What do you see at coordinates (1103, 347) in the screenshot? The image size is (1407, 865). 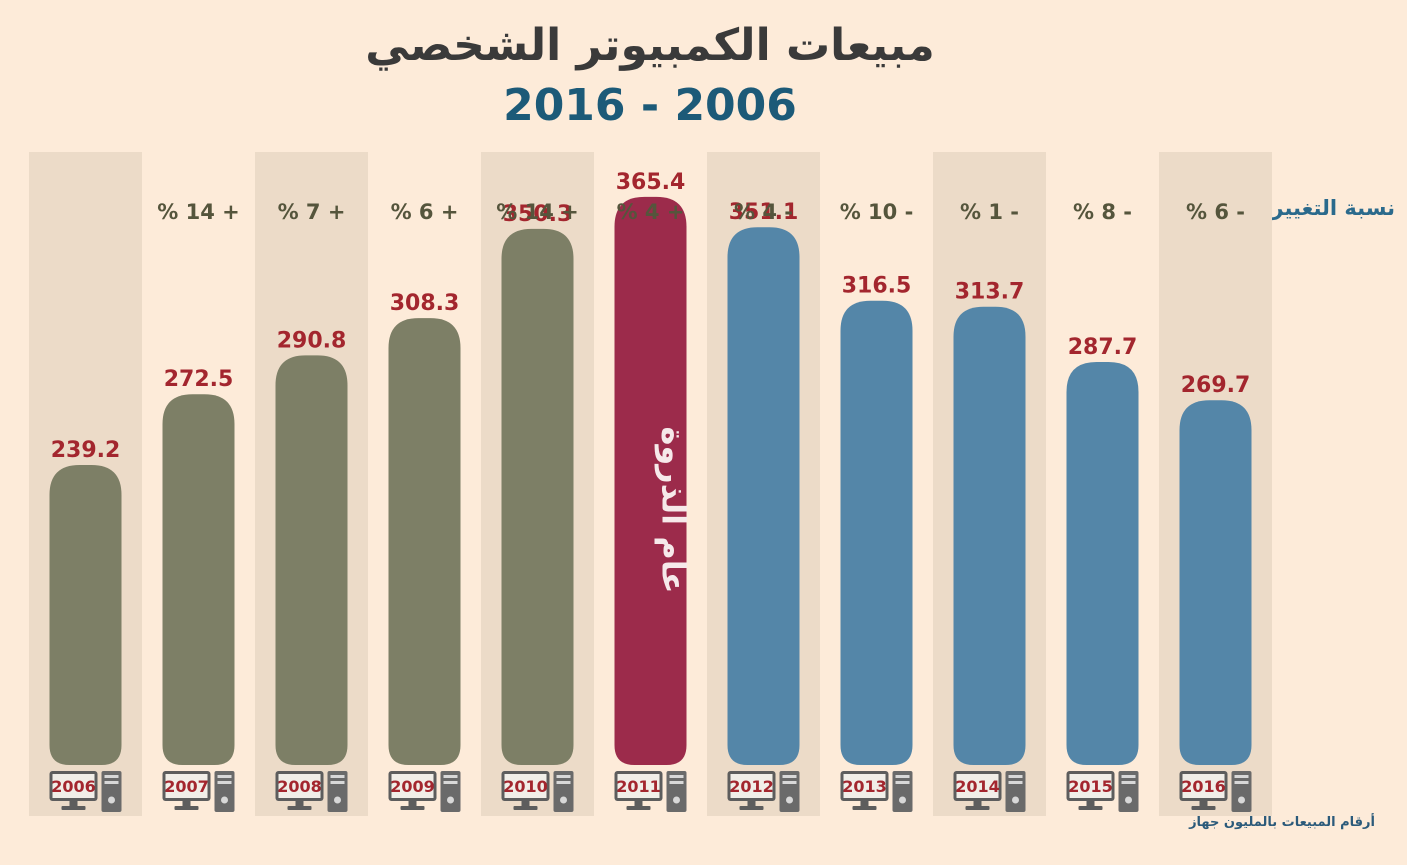 I see `value-label: 287.7` at bounding box center [1103, 347].